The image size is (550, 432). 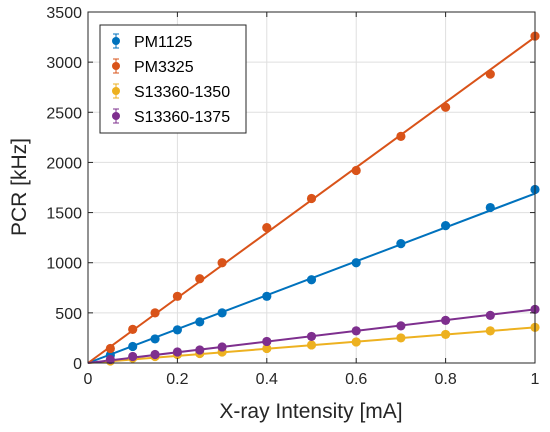 What do you see at coordinates (182, 92) in the screenshot?
I see `legend-label: S13360-1350` at bounding box center [182, 92].